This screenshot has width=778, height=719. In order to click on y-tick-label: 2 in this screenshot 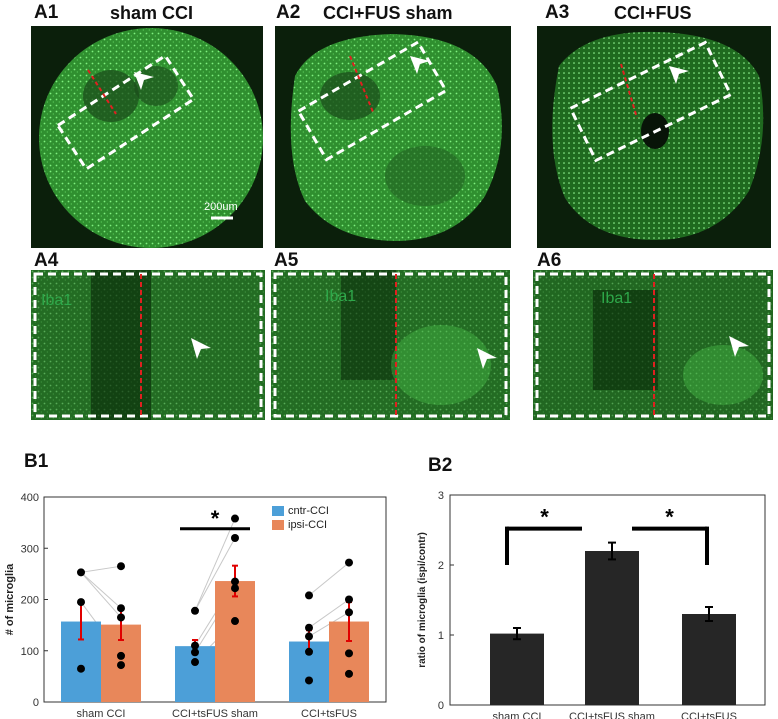, I will do `click(441, 566)`.